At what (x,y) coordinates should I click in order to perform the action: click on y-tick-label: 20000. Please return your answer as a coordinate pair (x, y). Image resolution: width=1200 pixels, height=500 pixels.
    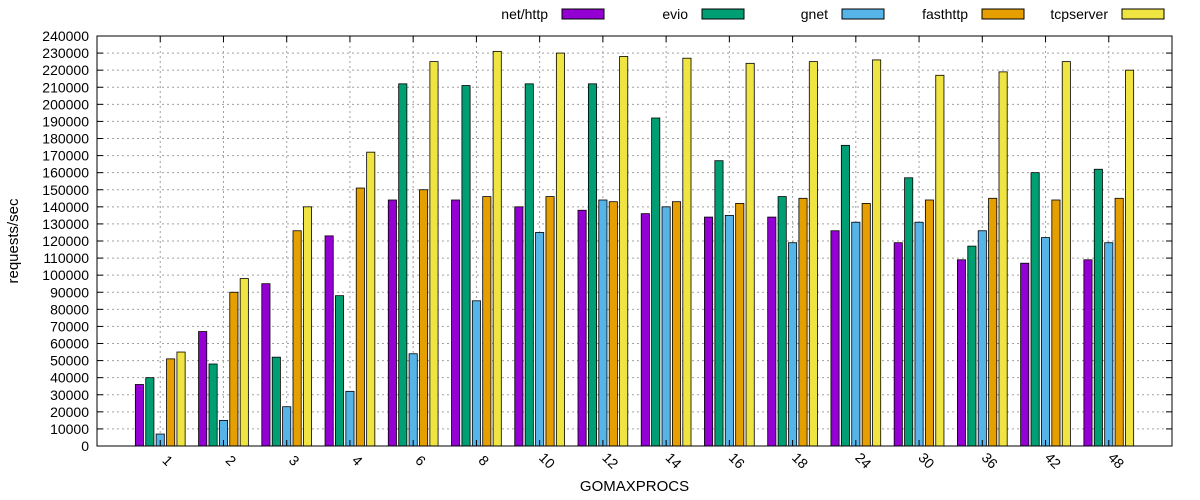
    Looking at the image, I should click on (69, 412).